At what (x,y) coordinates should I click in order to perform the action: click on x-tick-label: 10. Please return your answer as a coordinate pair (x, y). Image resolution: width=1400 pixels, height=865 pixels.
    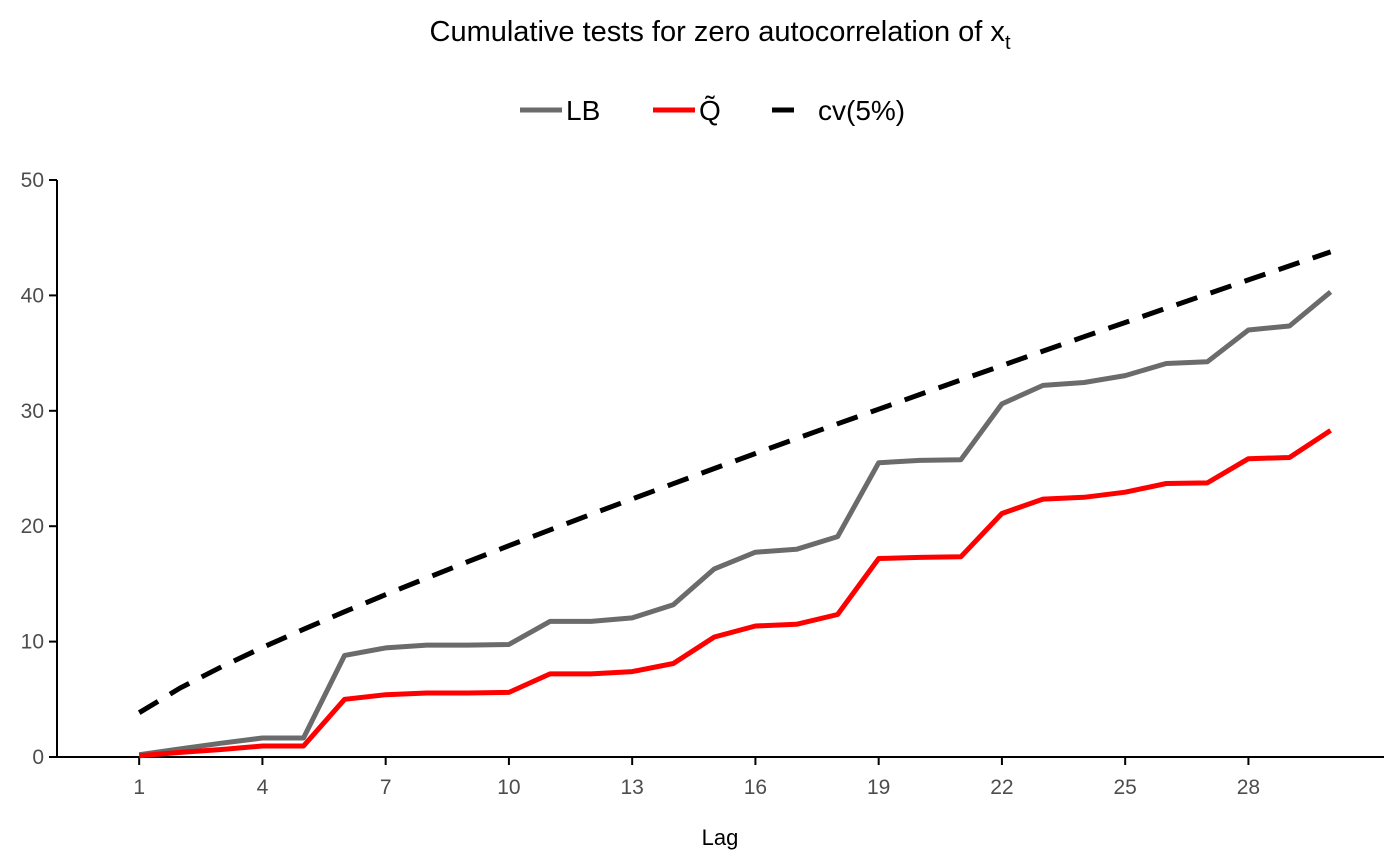
    Looking at the image, I should click on (508, 787).